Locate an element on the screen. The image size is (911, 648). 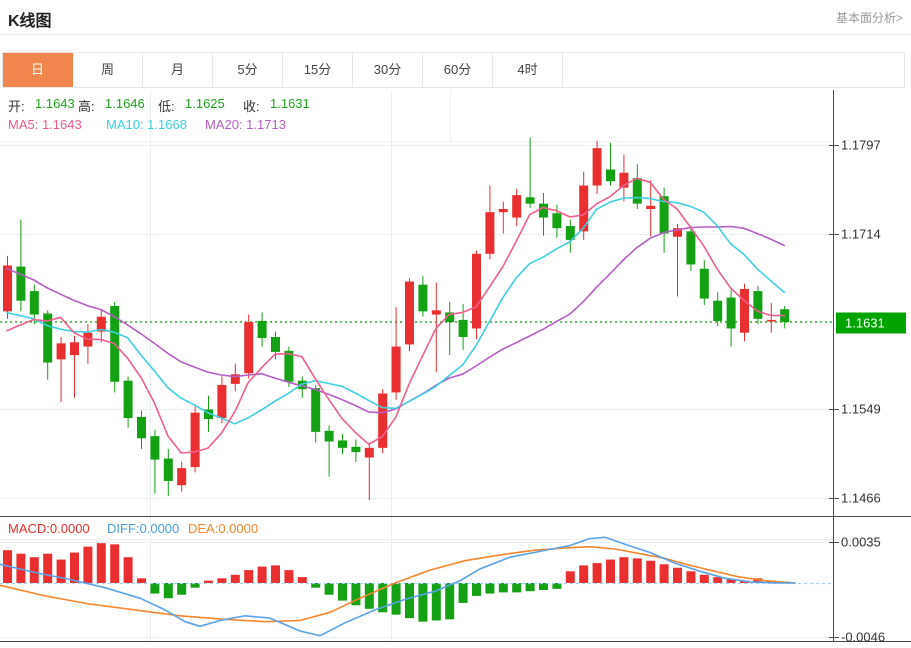
tab-day: 日 is located at coordinates (38, 70).